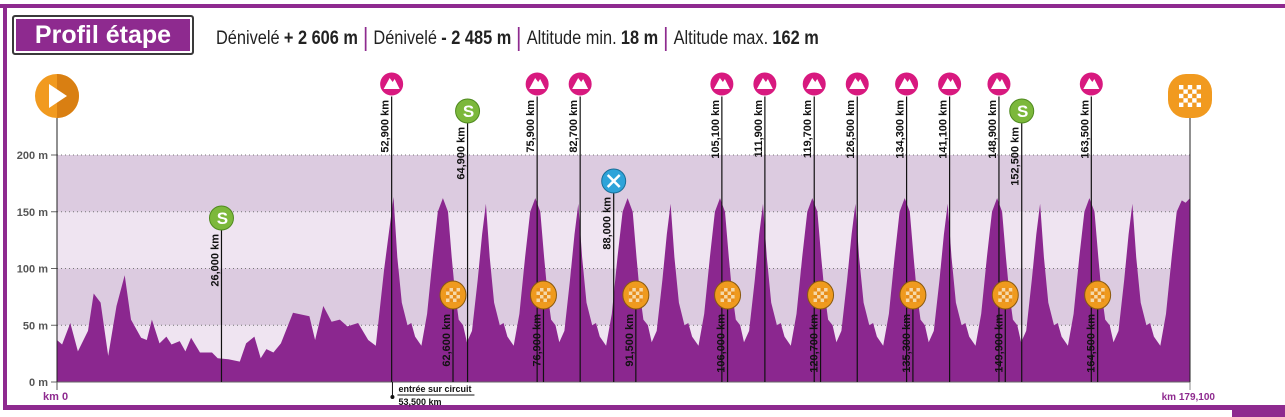 The image size is (1285, 417). Describe the element at coordinates (1258, 411) in the screenshot. I see `frame-corner` at that location.